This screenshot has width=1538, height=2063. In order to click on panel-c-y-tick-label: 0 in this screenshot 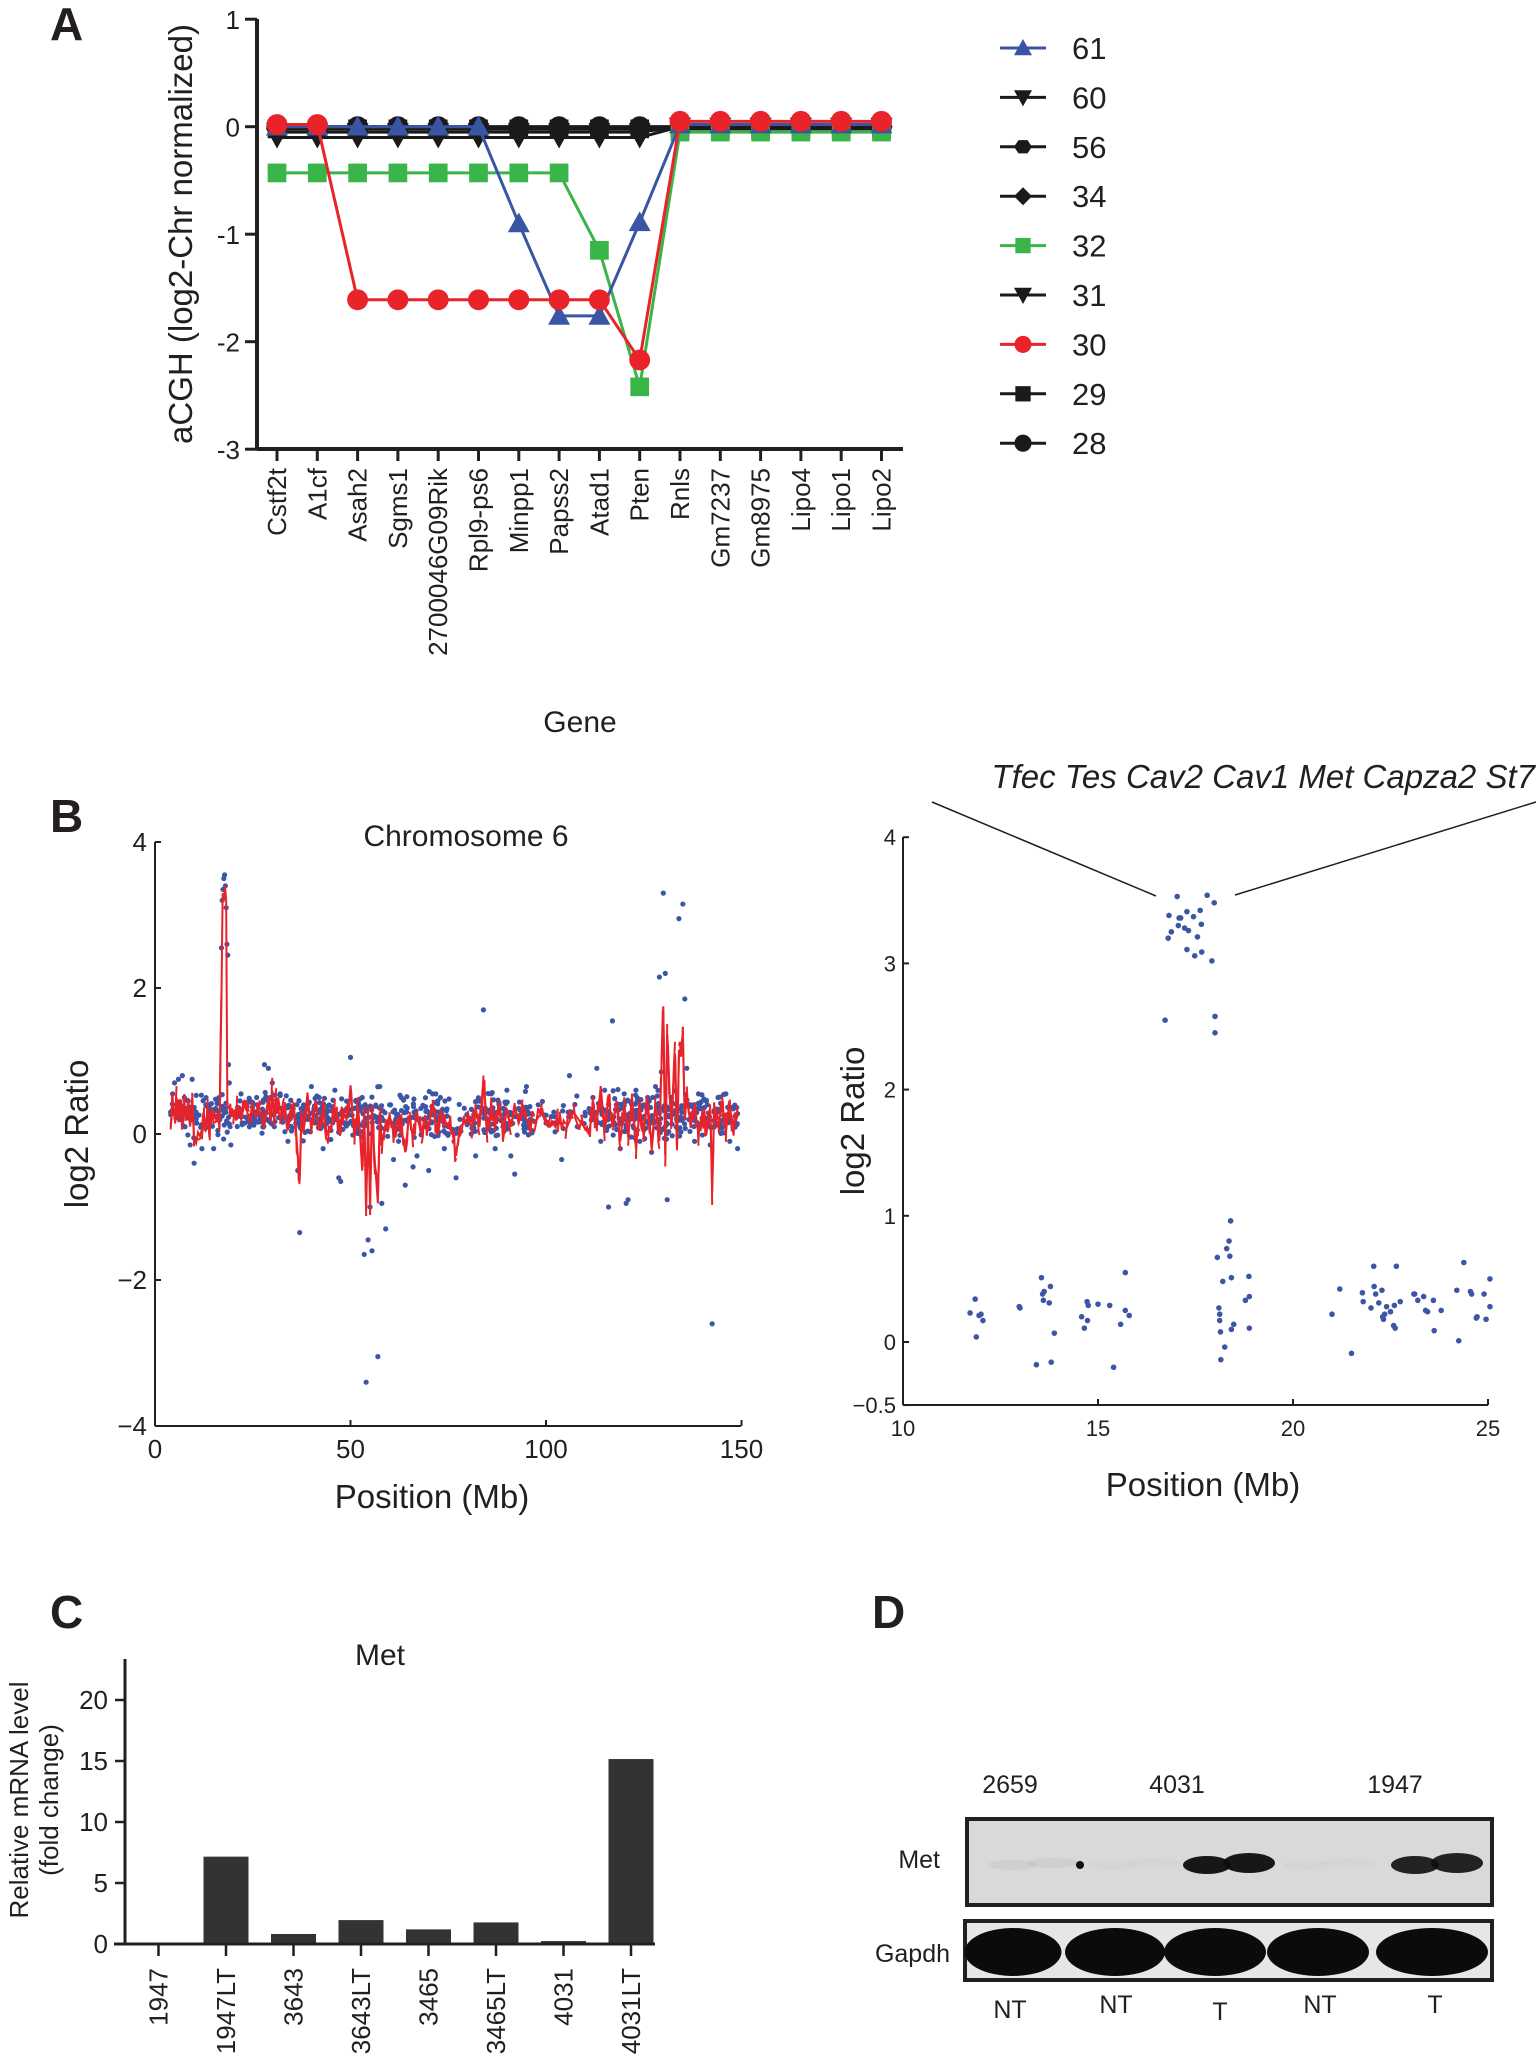, I will do `click(101, 1944)`.